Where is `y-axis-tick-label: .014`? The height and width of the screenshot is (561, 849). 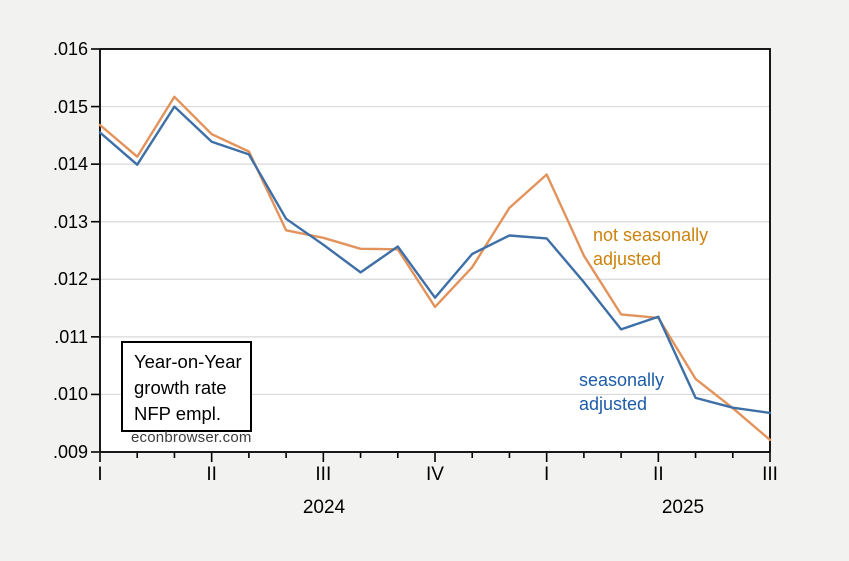
y-axis-tick-label: .014 is located at coordinates (70, 164).